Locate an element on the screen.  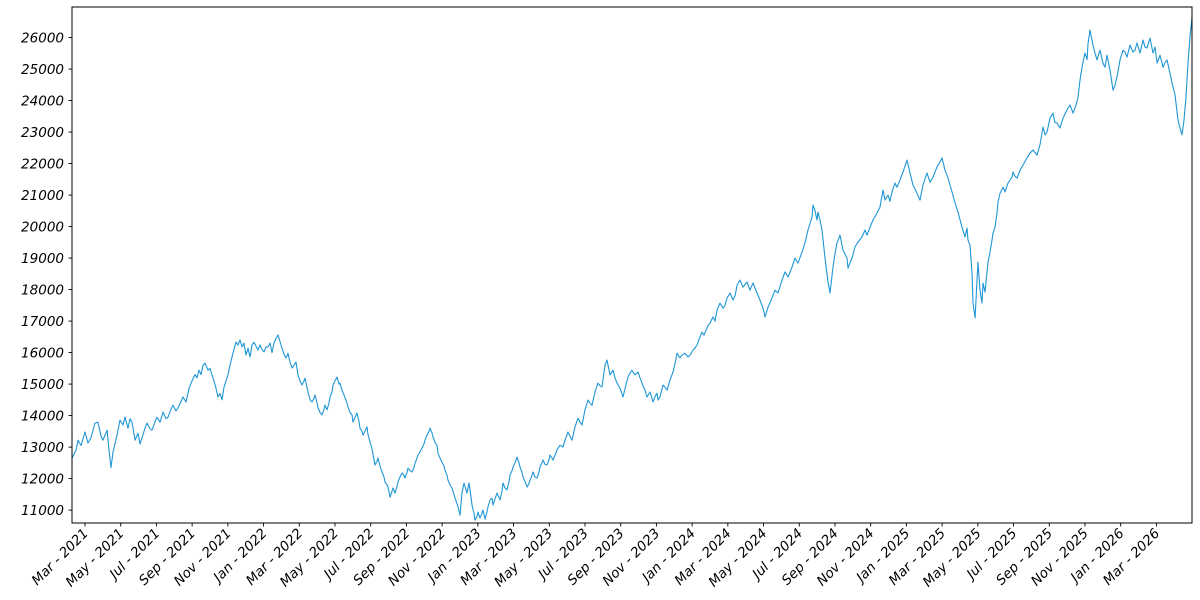
y-tick-label: 24000 is located at coordinates (42, 101).